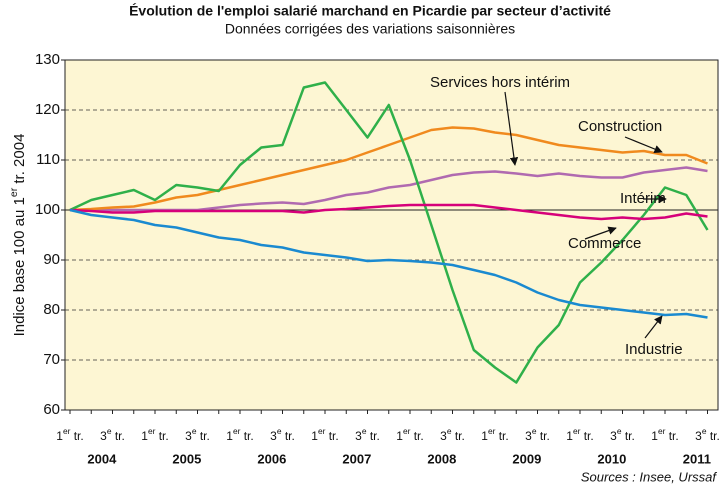 The image size is (722, 485). What do you see at coordinates (51, 309) in the screenshot?
I see `y-tick-label: 80` at bounding box center [51, 309].